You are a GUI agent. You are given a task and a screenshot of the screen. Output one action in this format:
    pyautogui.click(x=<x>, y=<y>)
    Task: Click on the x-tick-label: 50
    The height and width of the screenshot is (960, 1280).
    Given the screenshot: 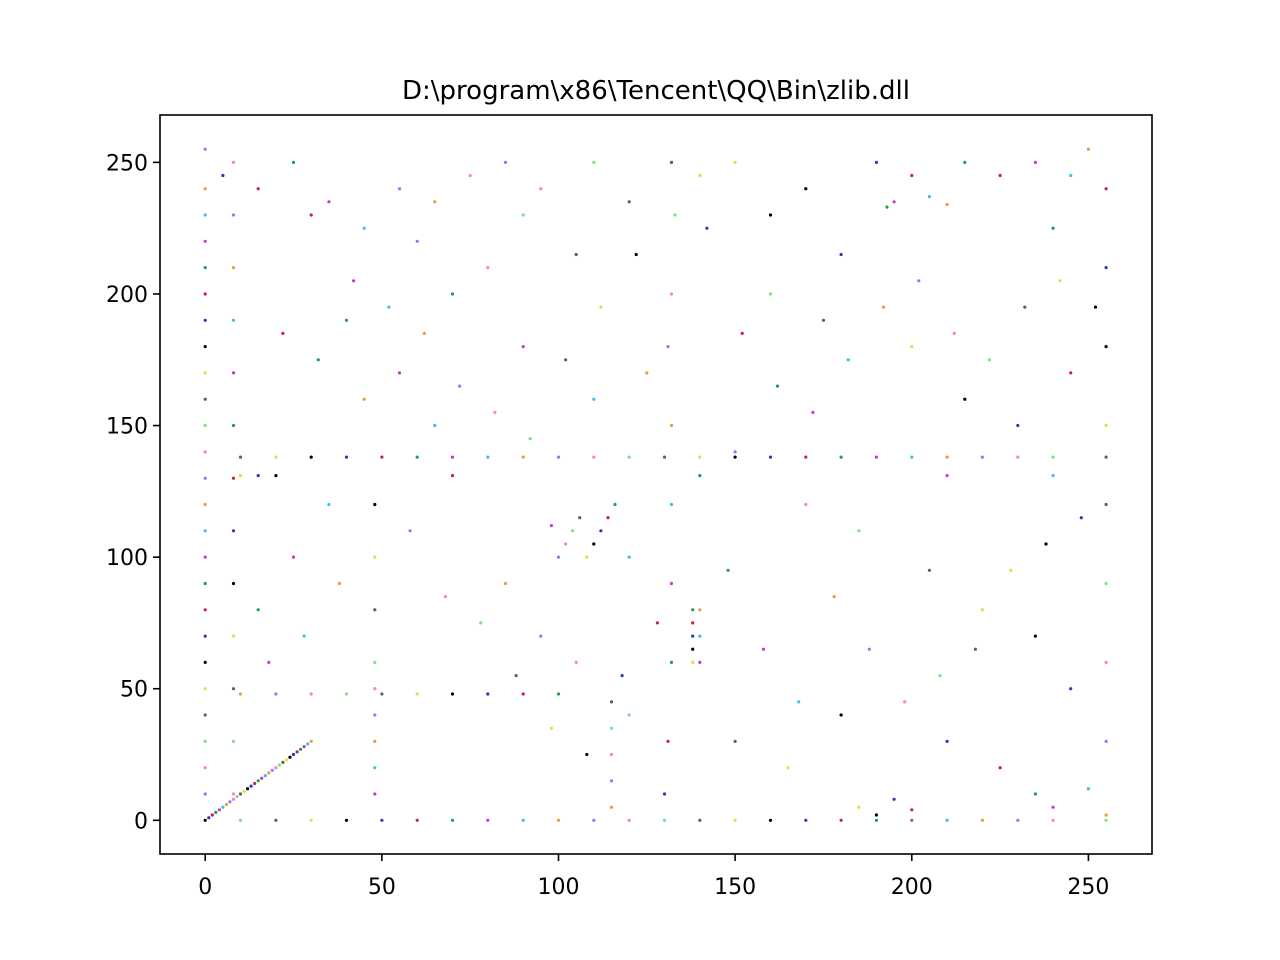 What is the action you would take?
    pyautogui.click(x=382, y=887)
    